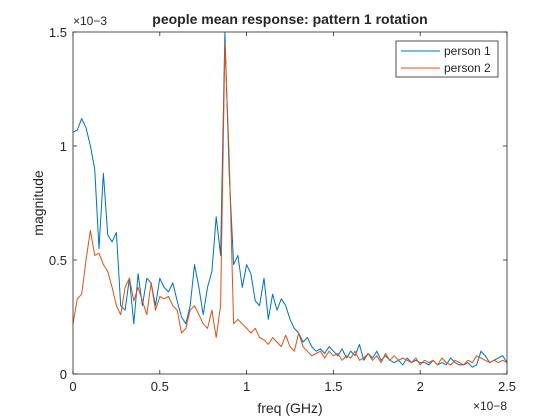 This screenshot has width=560, height=420. What do you see at coordinates (38, 203) in the screenshot?
I see `y-axis-label: magnitude` at bounding box center [38, 203].